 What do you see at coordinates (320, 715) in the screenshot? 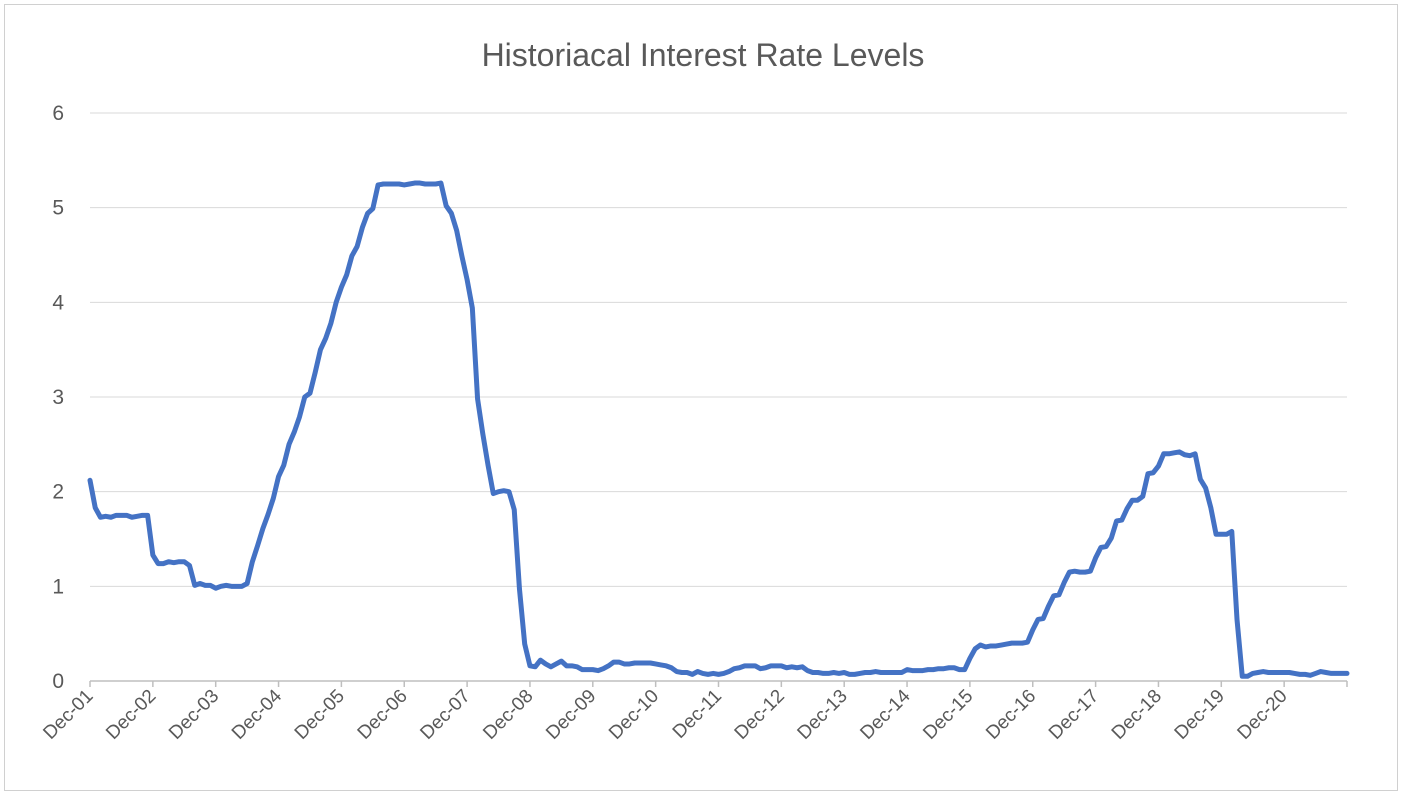
I see `x-tick-label: Dec-05` at bounding box center [320, 715].